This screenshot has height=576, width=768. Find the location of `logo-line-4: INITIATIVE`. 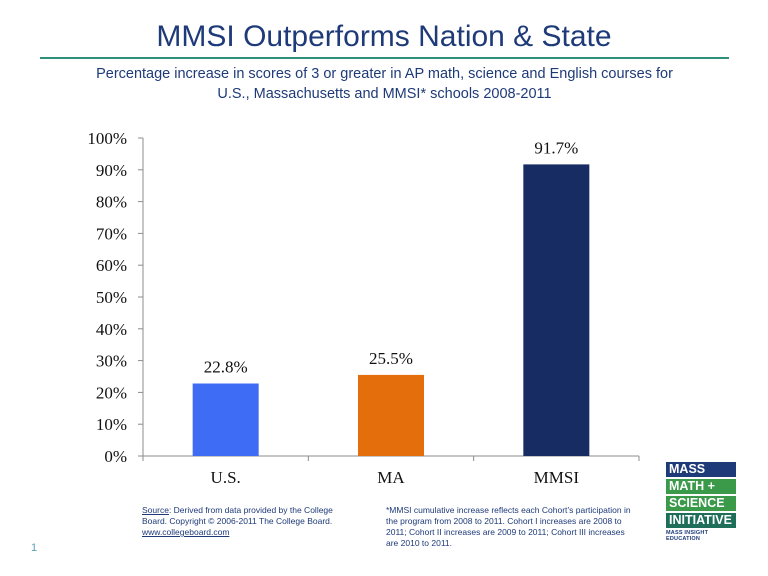

logo-line-4: INITIATIVE is located at coordinates (701, 520).